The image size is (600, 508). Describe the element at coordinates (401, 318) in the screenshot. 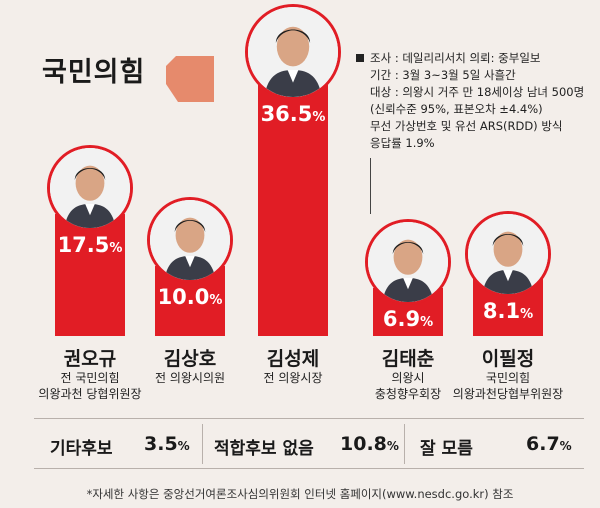

I see `bar-value-number: 6.9` at that location.